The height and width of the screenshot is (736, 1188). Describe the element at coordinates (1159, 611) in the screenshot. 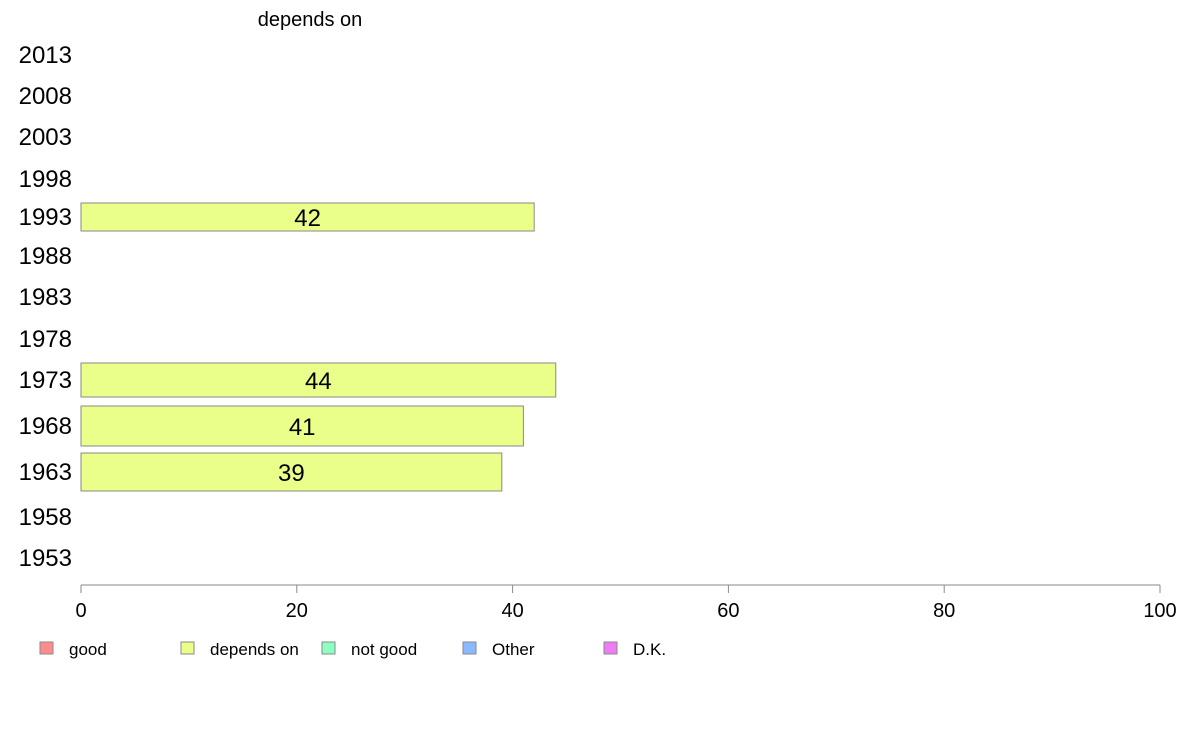

I see `x-tick-label-100: 100` at that location.